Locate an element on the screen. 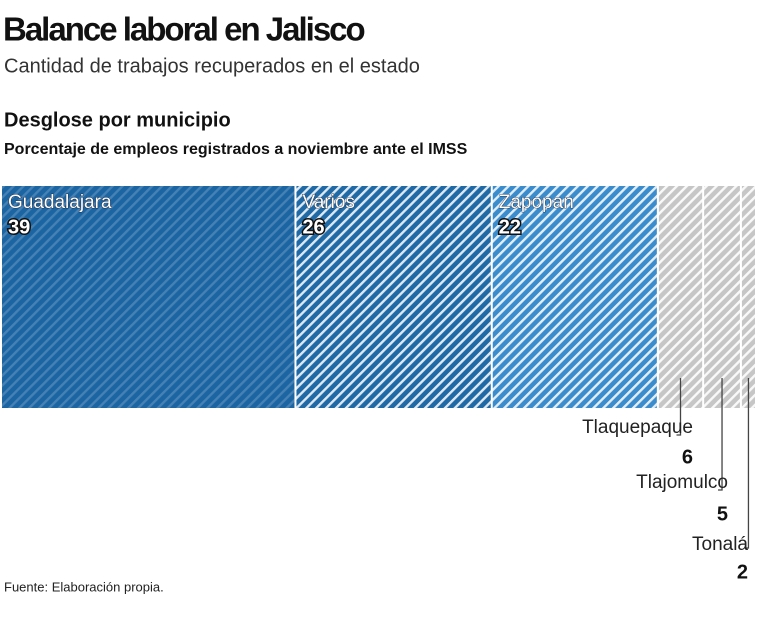  value-label: 5 is located at coordinates (722, 514).